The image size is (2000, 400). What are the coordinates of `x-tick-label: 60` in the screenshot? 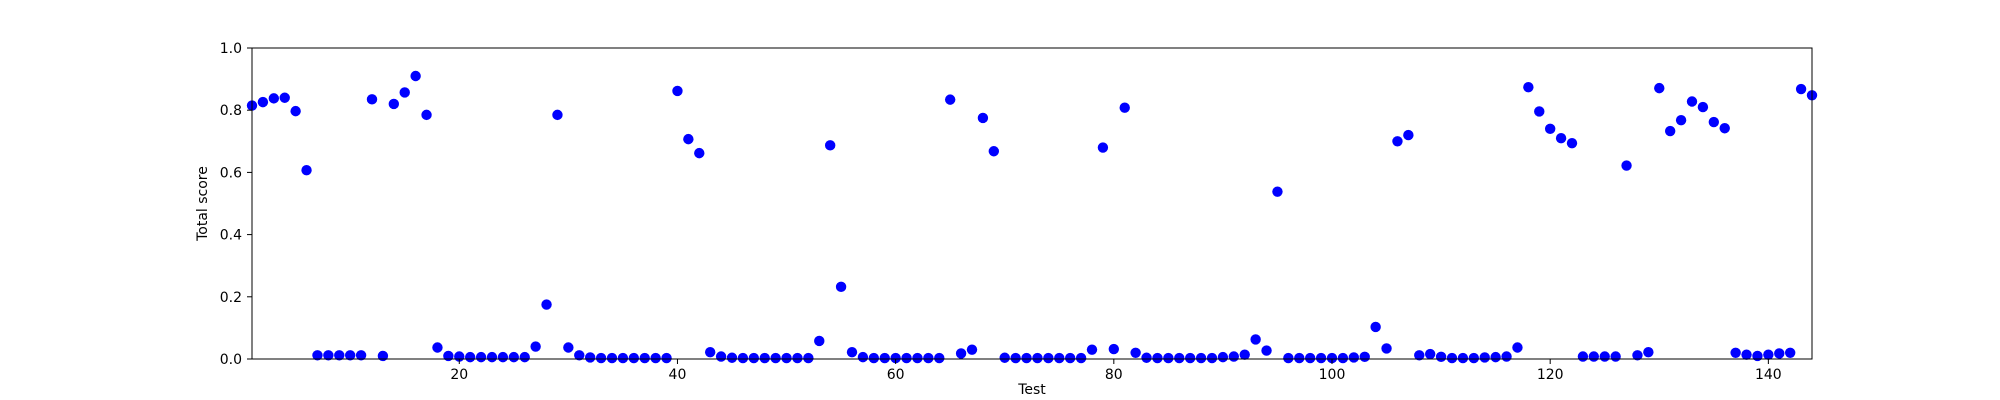 It's located at (896, 375).